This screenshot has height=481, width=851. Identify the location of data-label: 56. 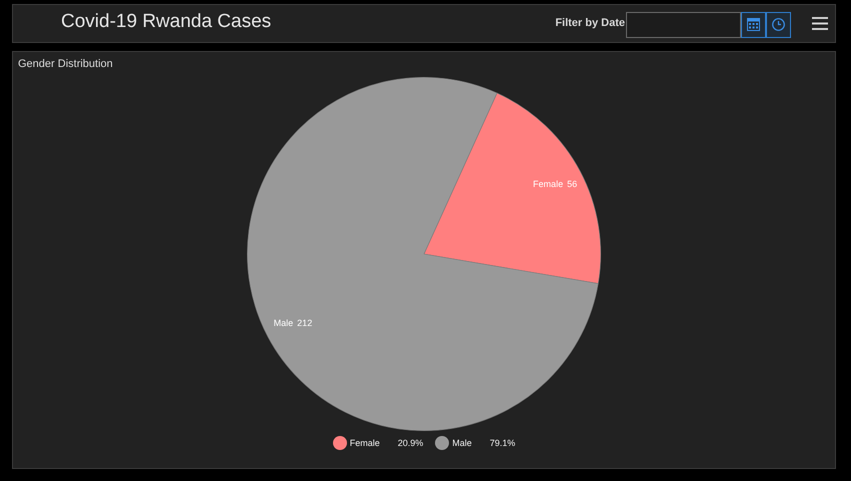
(572, 183).